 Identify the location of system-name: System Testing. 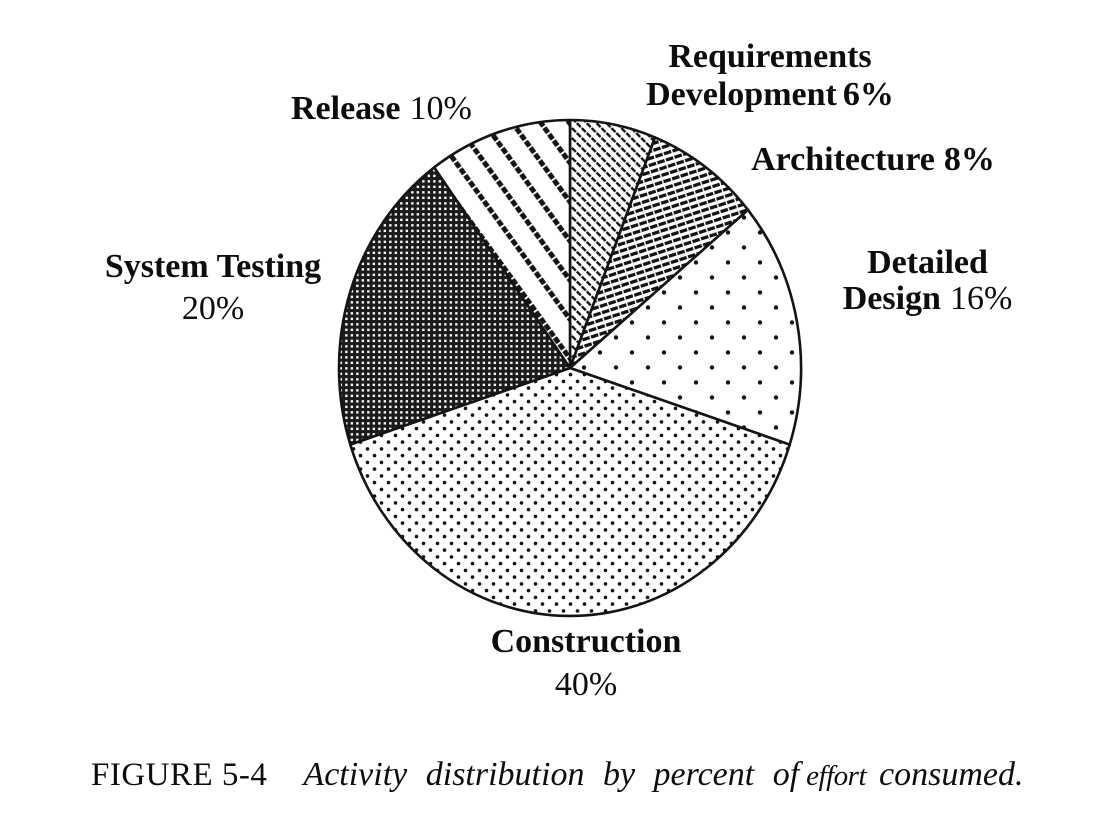
(213, 266).